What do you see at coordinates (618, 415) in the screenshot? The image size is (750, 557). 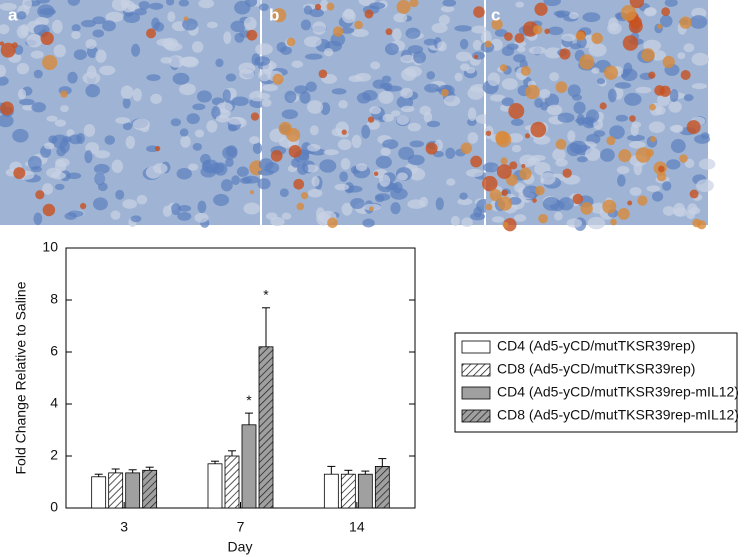 I see `legend-label: CD8 (Ad5-yCD/mutTKSR39rep-mIL12)` at bounding box center [618, 415].